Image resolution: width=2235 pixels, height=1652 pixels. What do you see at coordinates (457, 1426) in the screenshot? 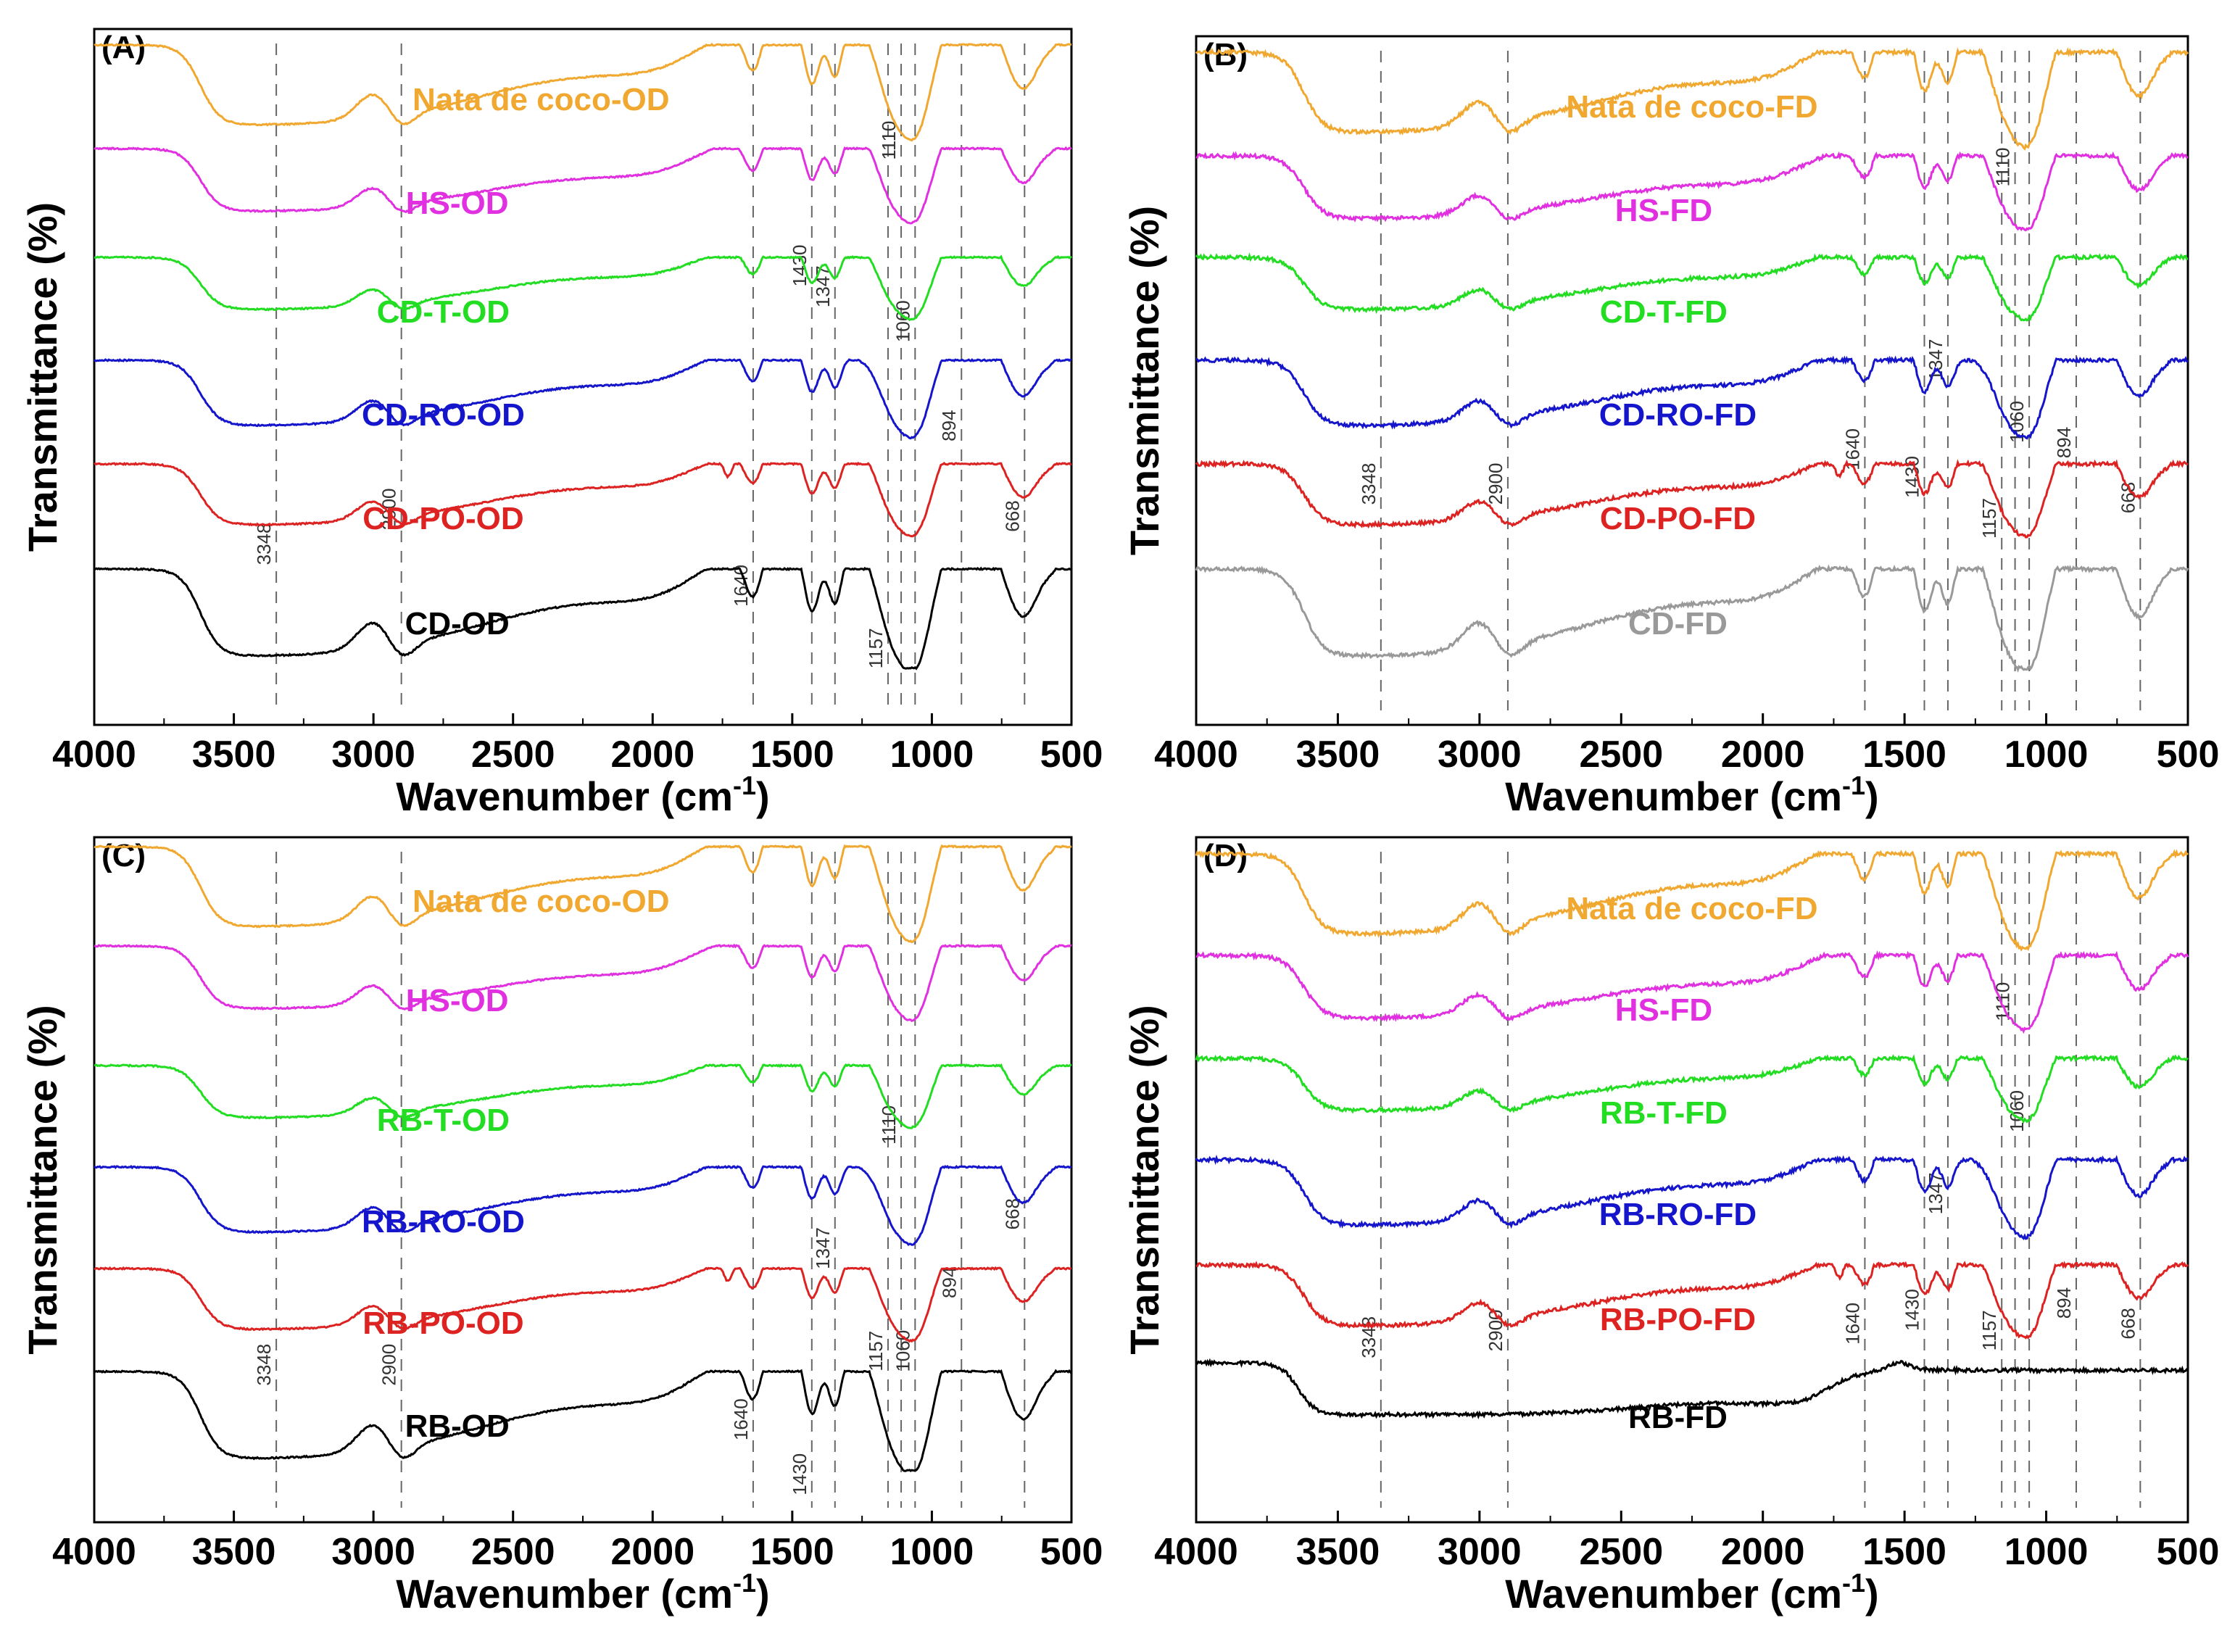
I see `series-label: RB-OD` at bounding box center [457, 1426].